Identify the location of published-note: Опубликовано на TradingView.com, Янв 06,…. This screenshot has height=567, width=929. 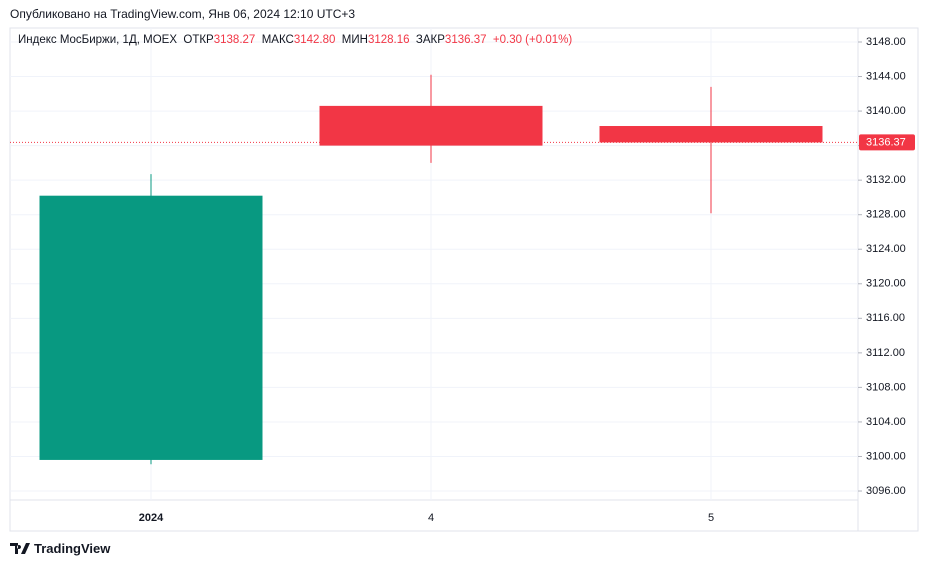
(183, 14).